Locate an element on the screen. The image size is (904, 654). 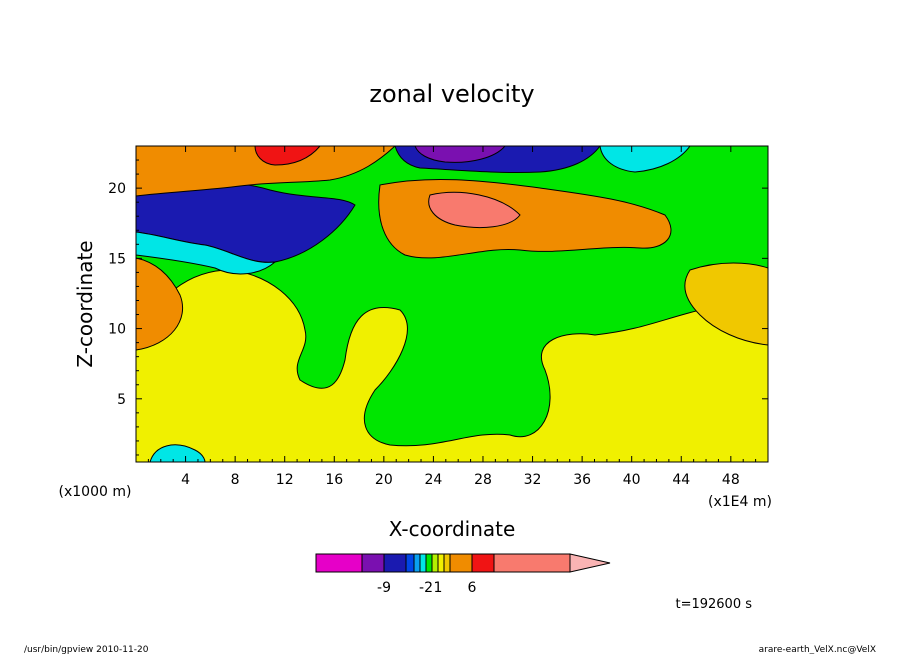
x-tick-label: 24 is located at coordinates (433, 480).